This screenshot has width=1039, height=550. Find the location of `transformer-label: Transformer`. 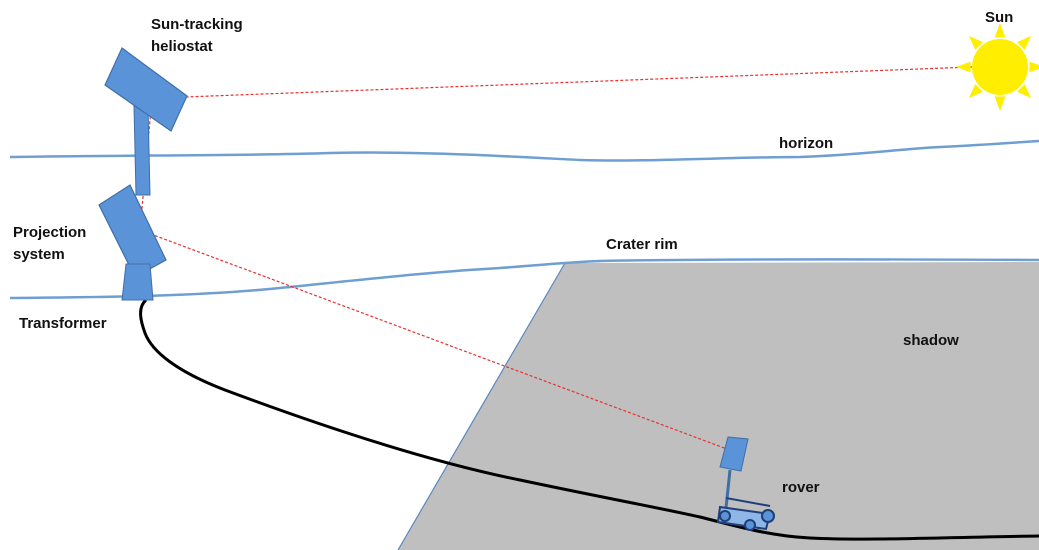

transformer-label: Transformer is located at coordinates (63, 323).